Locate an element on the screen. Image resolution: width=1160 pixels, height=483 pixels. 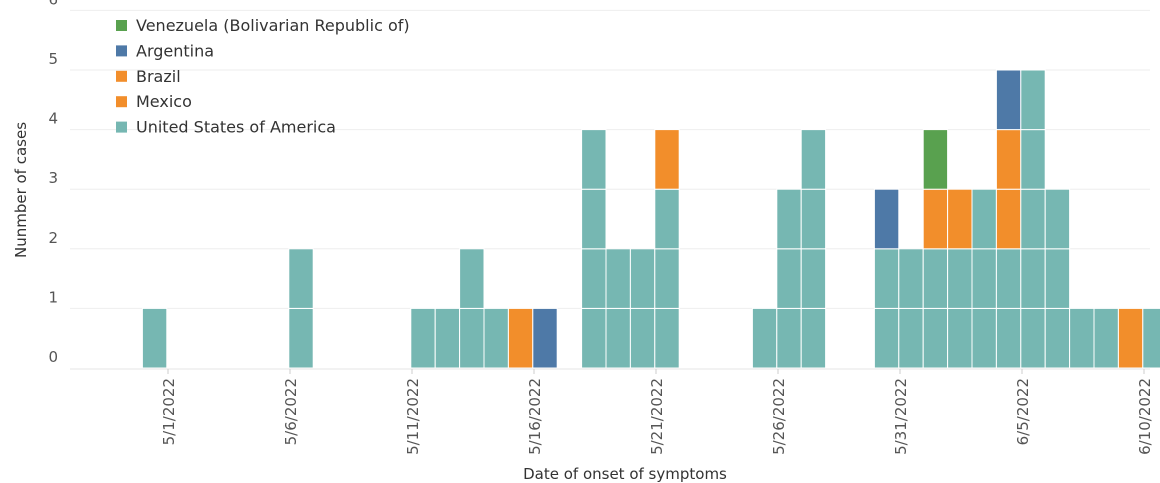
legend-label: Argentina is located at coordinates (175, 50).